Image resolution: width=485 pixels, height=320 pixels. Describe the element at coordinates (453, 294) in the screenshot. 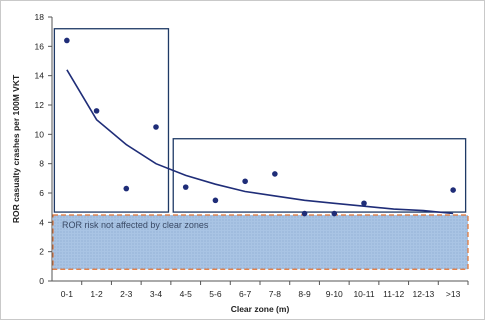

I see `x-tick-label: >13` at that location.